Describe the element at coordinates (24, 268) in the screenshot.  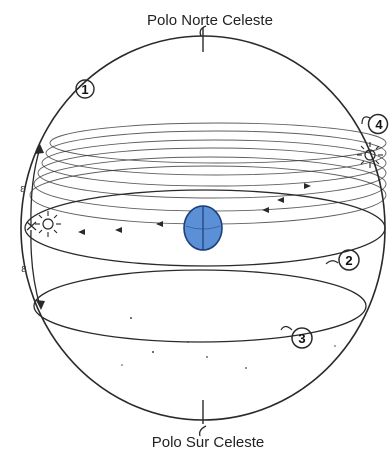
I see `epsilon-lower: ε` at that location.